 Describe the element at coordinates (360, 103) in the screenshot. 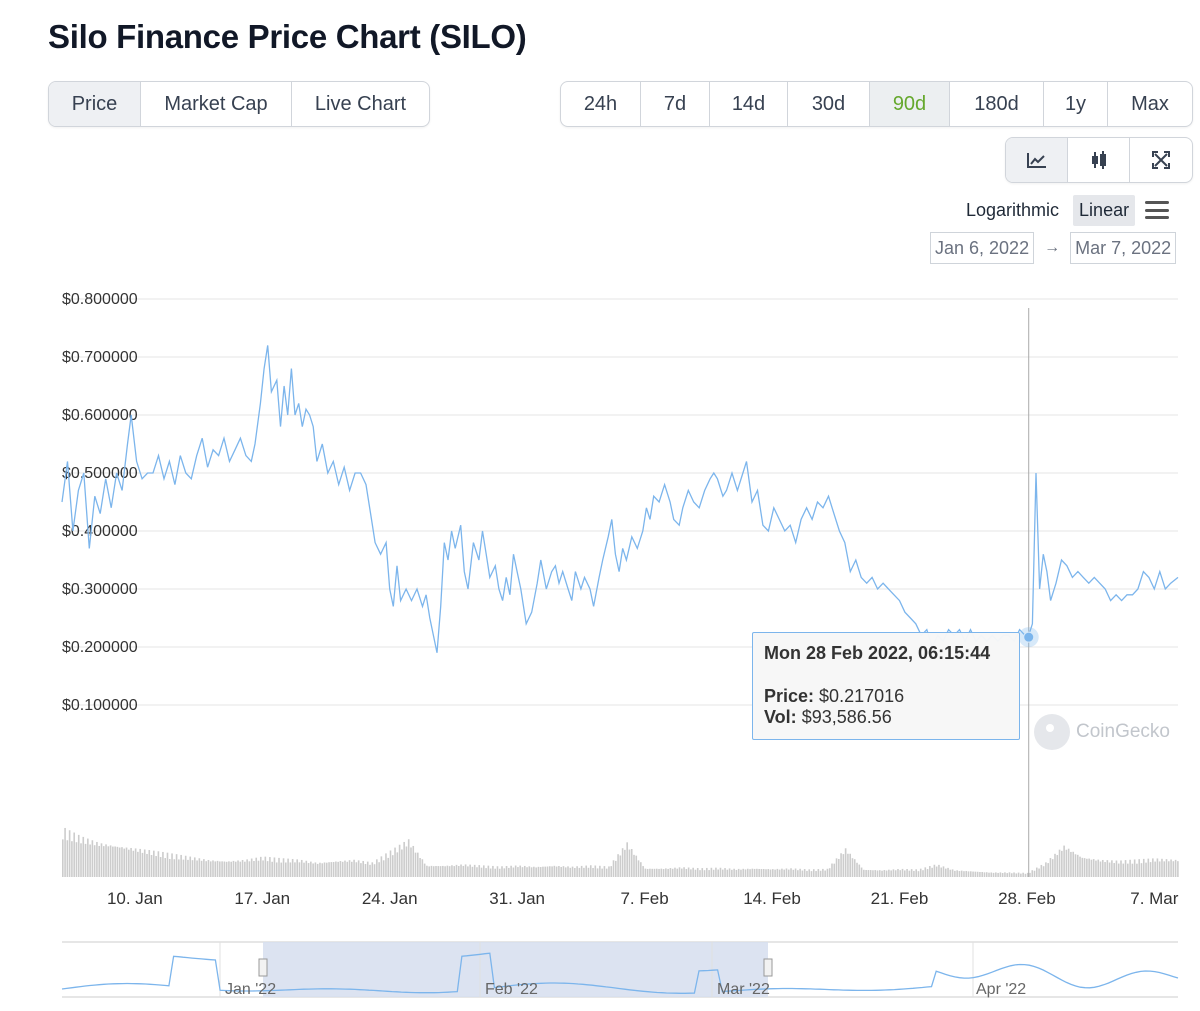

I see `tab-live-chart: Live Chart` at that location.